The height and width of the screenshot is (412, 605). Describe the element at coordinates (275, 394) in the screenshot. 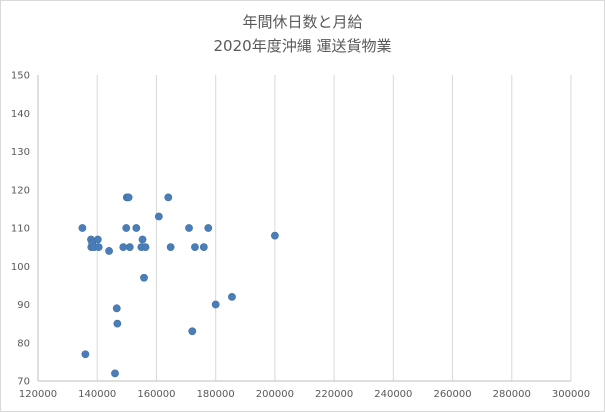

I see `x-tick-label: 200000` at that location.